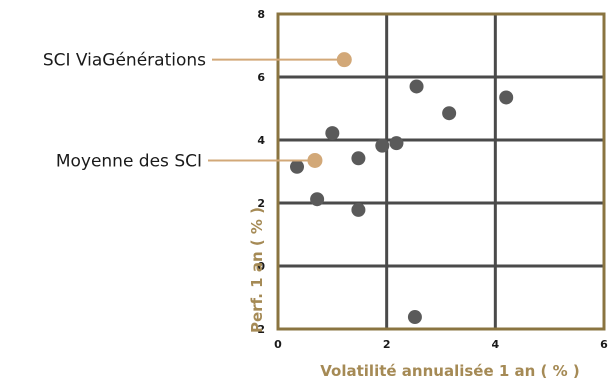 The width and height of the screenshot is (614, 382). Describe the element at coordinates (441, 344) in the screenshot. I see `x-axis-ticks: 0 2 4 6` at that location.